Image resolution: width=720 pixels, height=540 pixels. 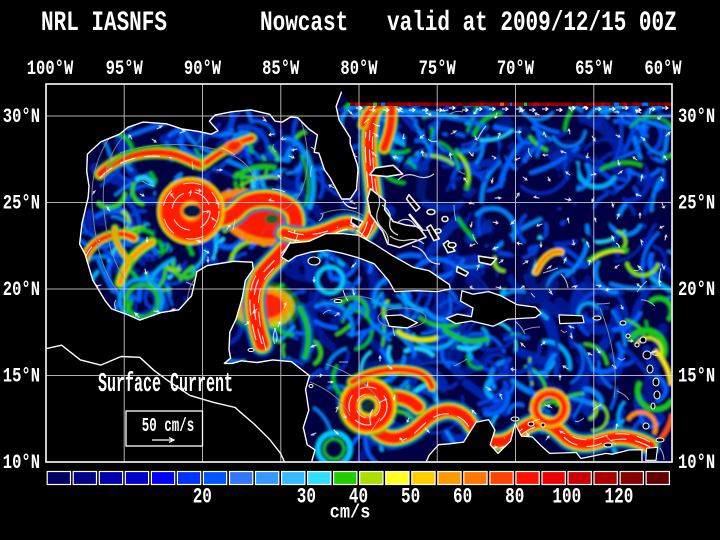 What do you see at coordinates (304, 24) in the screenshot?
I see `svg-text: Nowcast` at bounding box center [304, 24].